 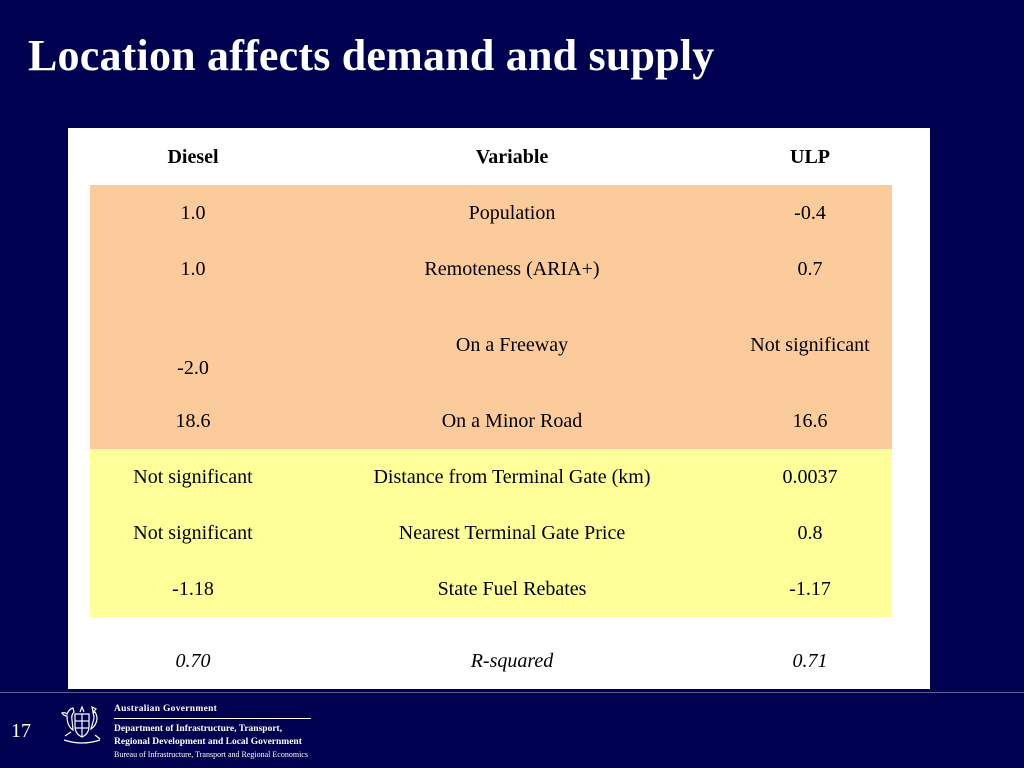 I want to click on header-variable: Variable, so click(x=512, y=156).